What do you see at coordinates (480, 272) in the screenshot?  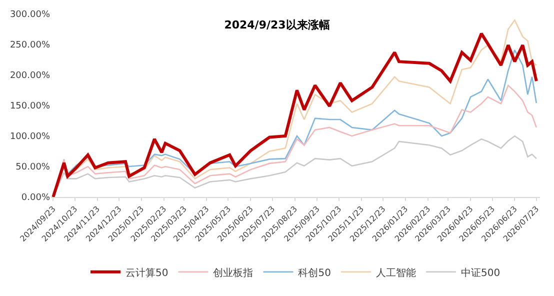 I see `legend-label: 中证500` at bounding box center [480, 272].